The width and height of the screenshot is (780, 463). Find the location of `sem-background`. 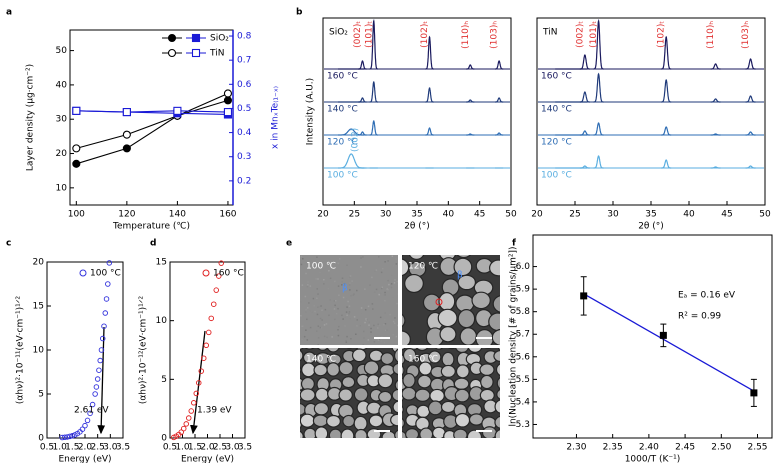

sem-background is located at coordinates (349, 300).